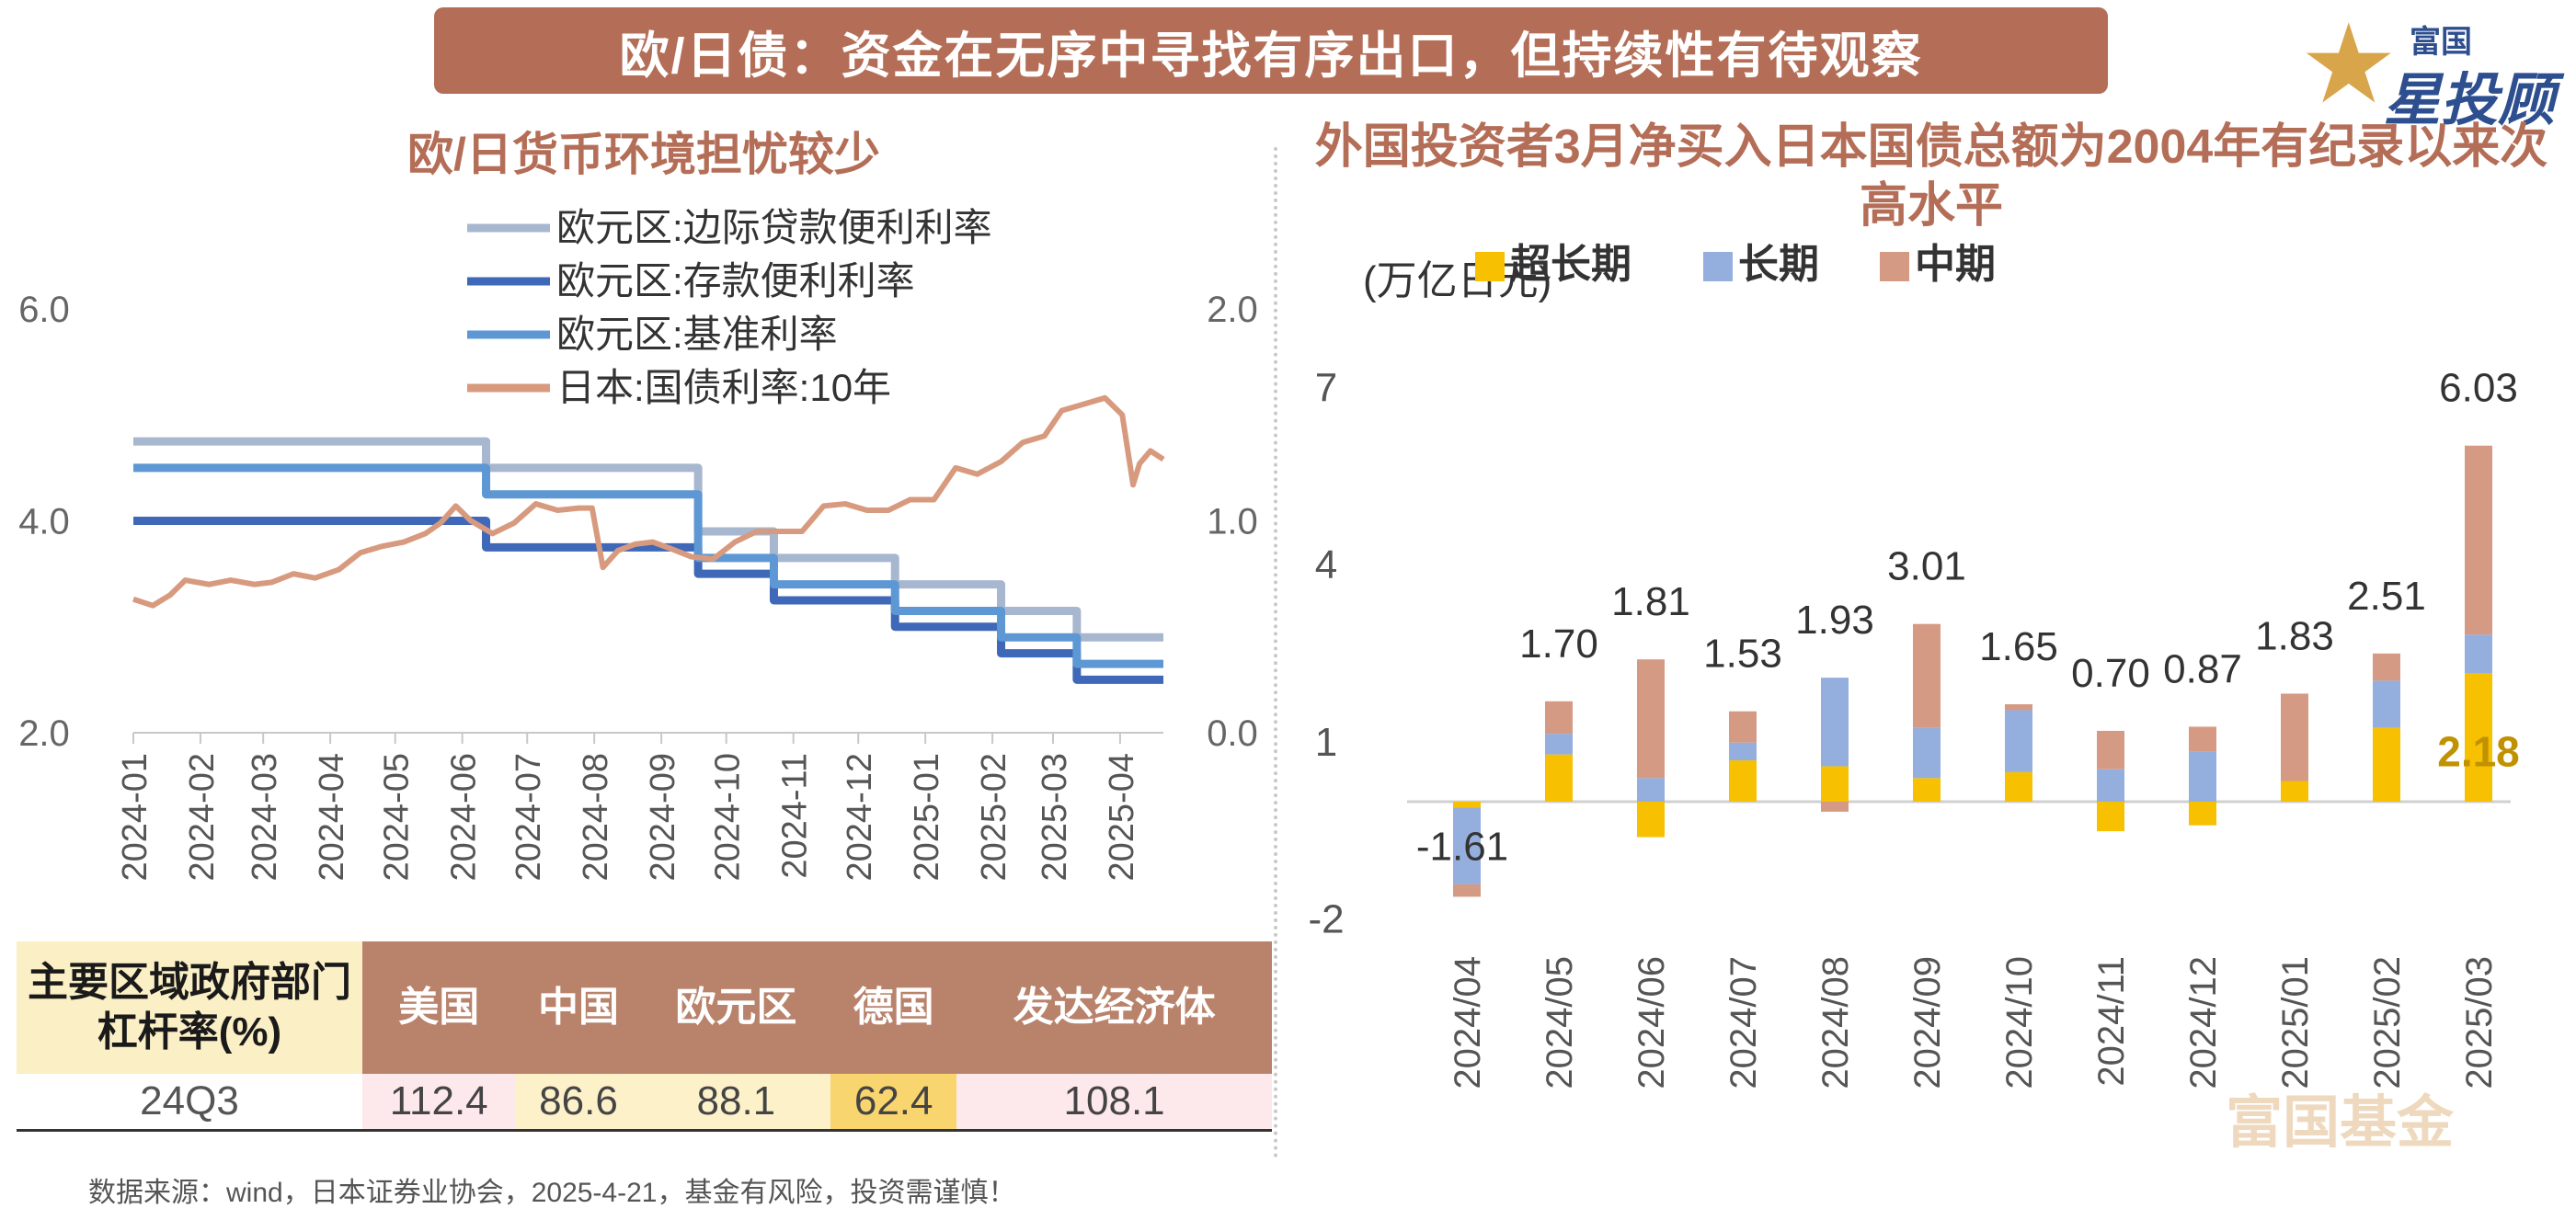 The height and width of the screenshot is (1220, 2576). What do you see at coordinates (2203, 1022) in the screenshot?
I see `x-tick-label: 2024/12` at bounding box center [2203, 1022].